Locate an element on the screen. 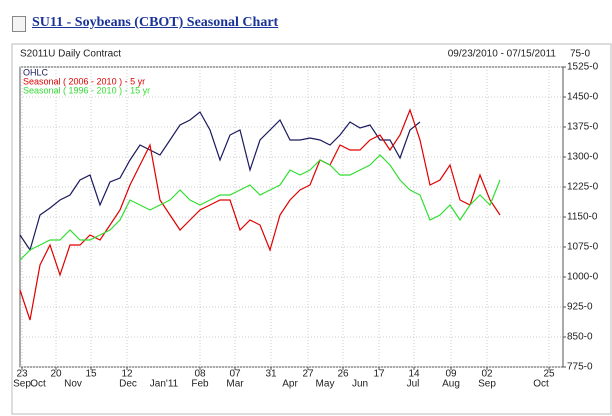 This screenshot has height=416, width=612. legend-entry: Seasonal ( 2006 - 2010 ) - 5 yr is located at coordinates (84, 81).